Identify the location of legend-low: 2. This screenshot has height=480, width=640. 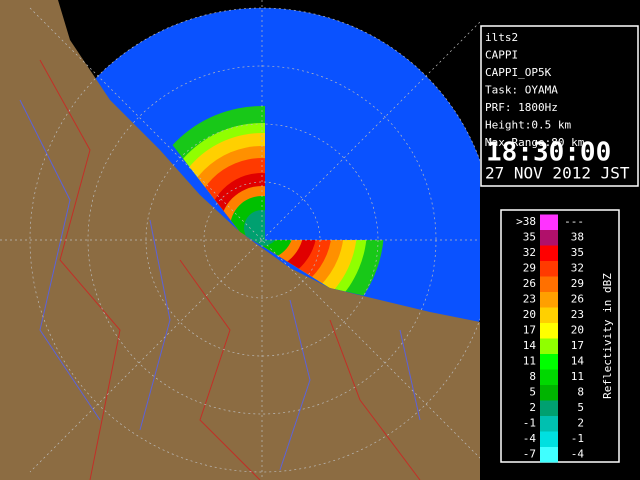
(532, 407).